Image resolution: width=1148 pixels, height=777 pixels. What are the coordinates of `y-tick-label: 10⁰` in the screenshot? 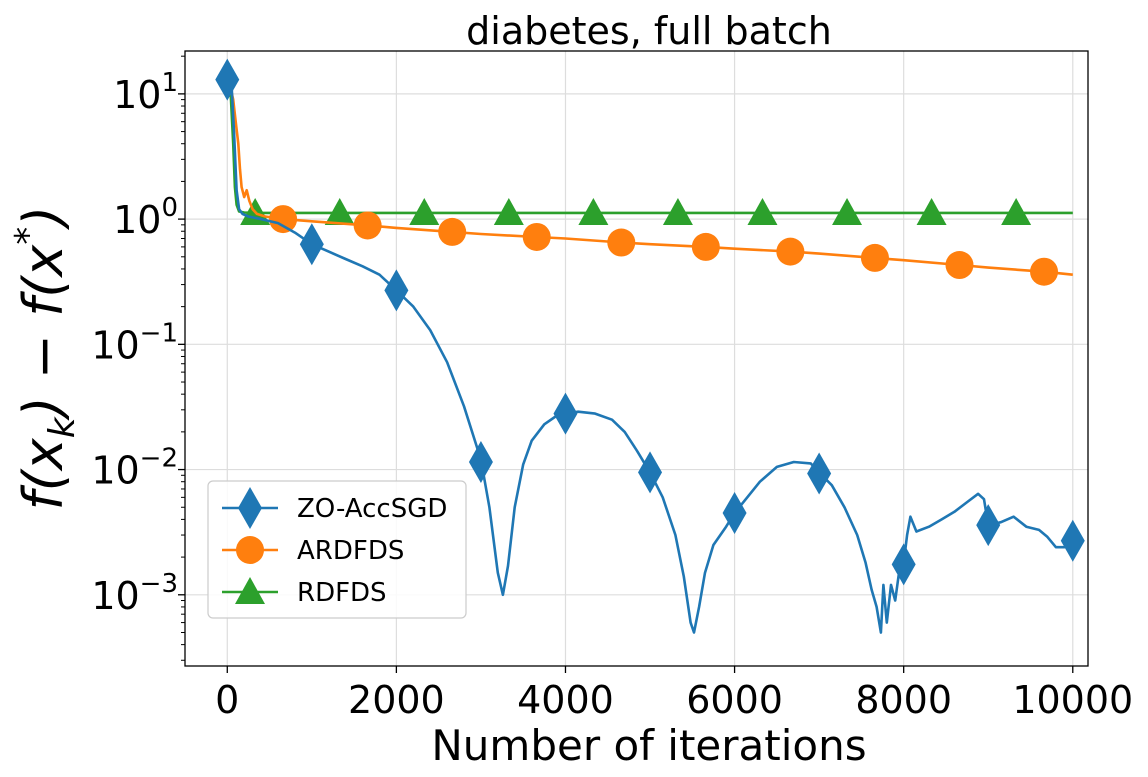 It's located at (145, 217).